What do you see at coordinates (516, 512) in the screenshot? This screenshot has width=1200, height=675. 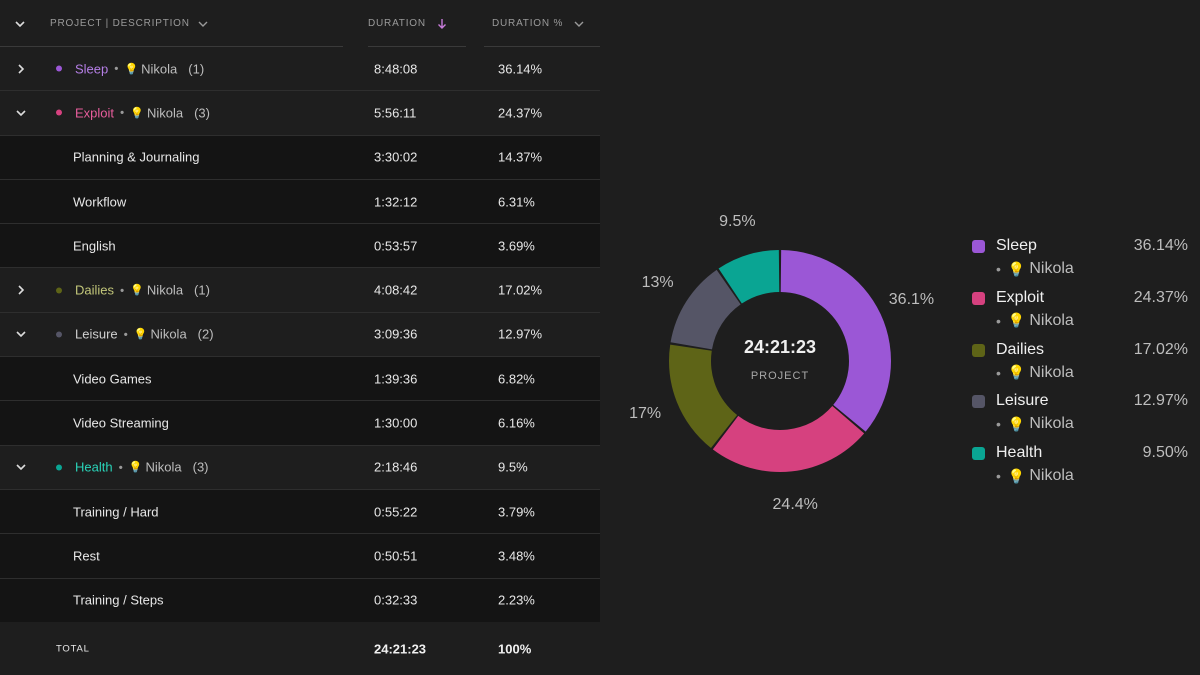 I see `percentage-cell: 3.79%` at bounding box center [516, 512].